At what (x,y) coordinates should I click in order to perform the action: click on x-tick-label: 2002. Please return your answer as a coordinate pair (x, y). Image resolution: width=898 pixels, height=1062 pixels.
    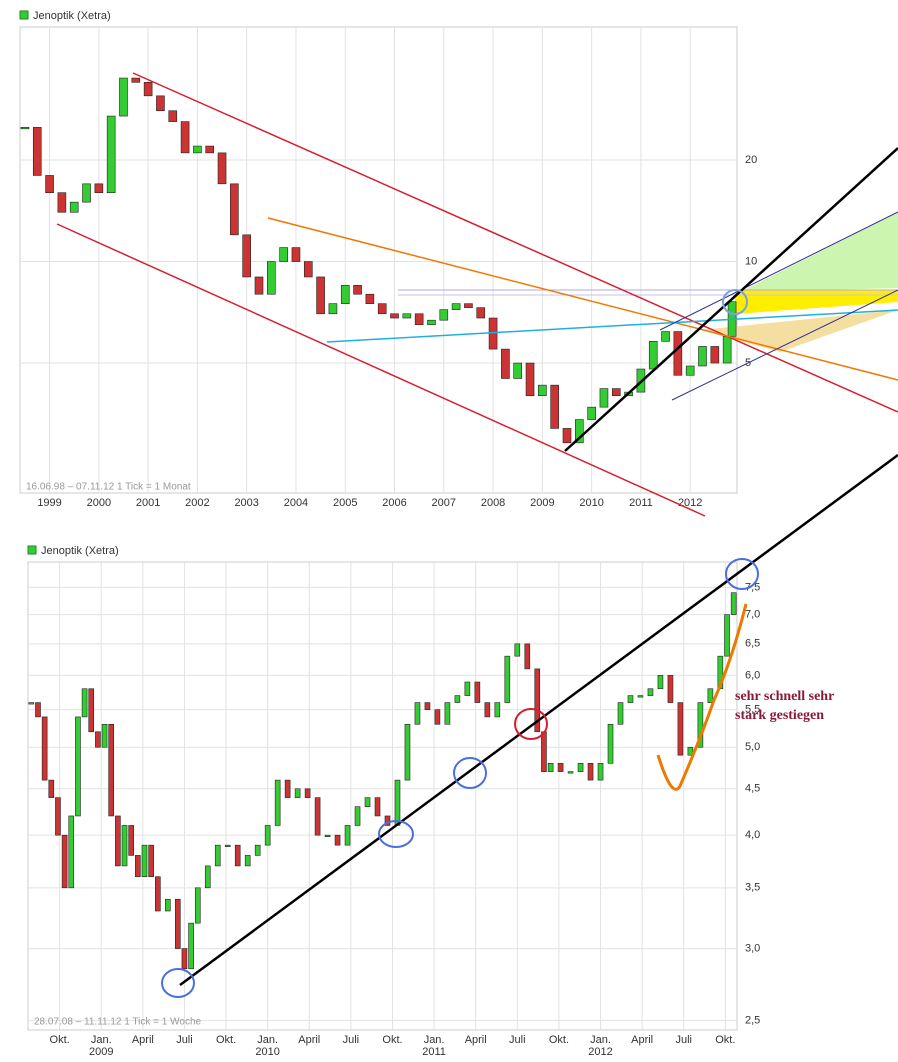
    Looking at the image, I should click on (197, 503).